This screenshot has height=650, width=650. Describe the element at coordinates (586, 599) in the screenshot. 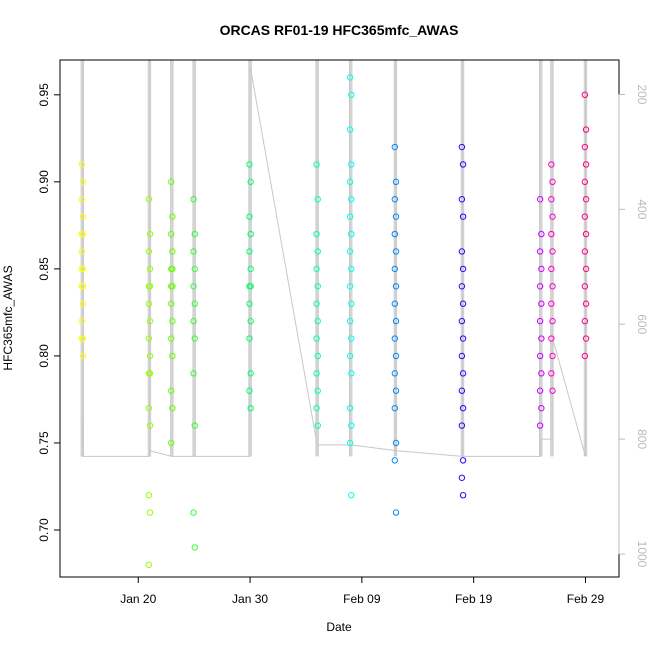

I see `x-tick-label: Feb 29` at that location.